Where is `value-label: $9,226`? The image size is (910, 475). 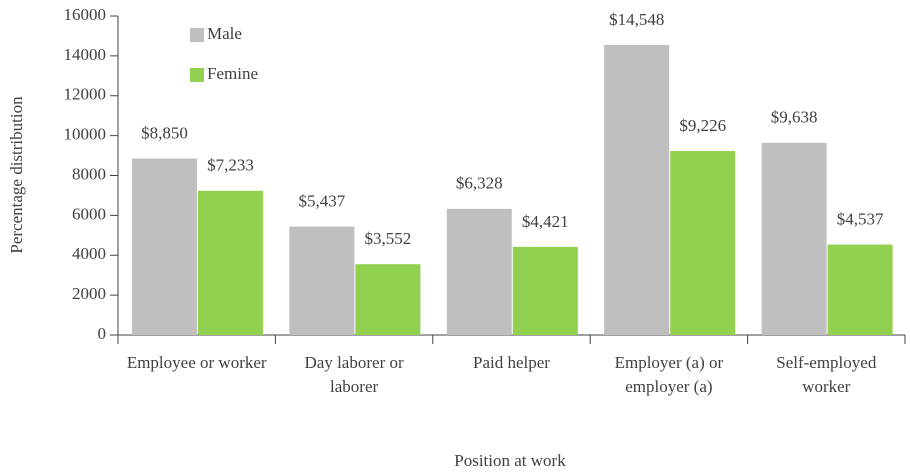 value-label: $9,226 is located at coordinates (702, 125).